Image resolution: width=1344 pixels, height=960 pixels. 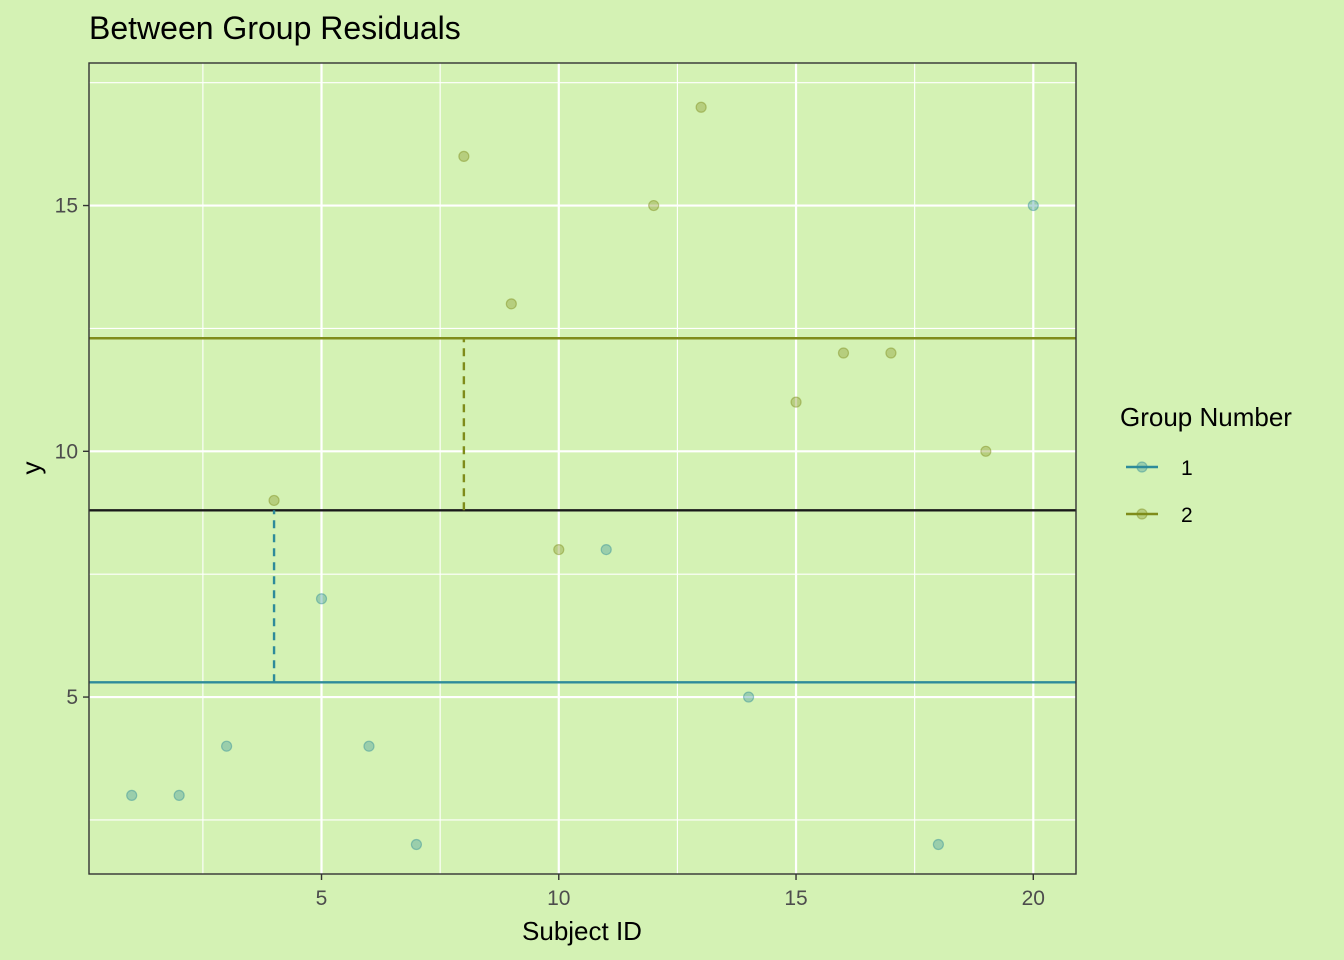 I want to click on y-tick-label: 5, so click(x=72, y=697).